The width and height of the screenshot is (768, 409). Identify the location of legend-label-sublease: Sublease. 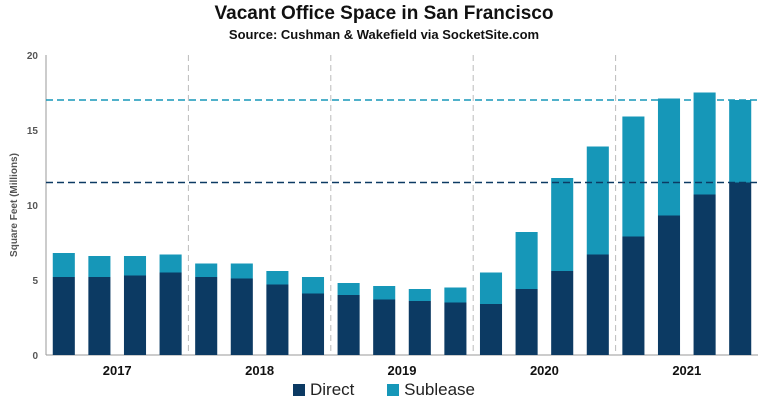
(440, 389).